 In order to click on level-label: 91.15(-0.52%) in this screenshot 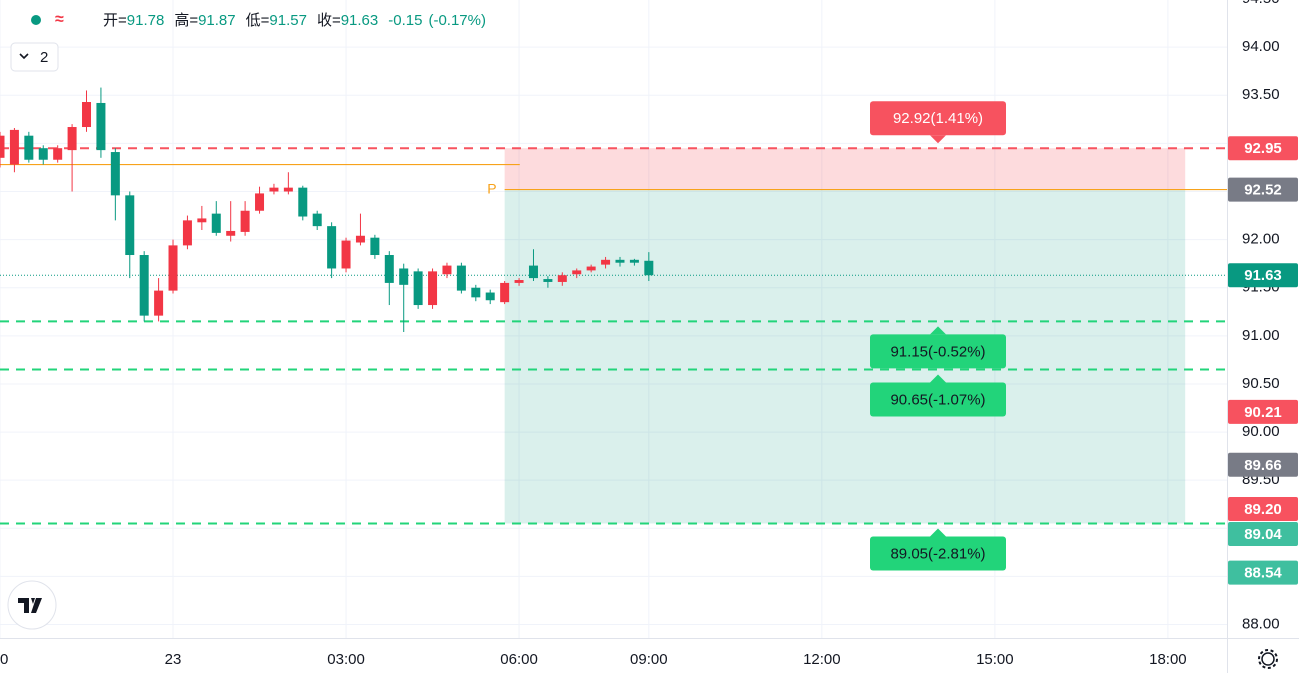, I will do `click(937, 351)`.